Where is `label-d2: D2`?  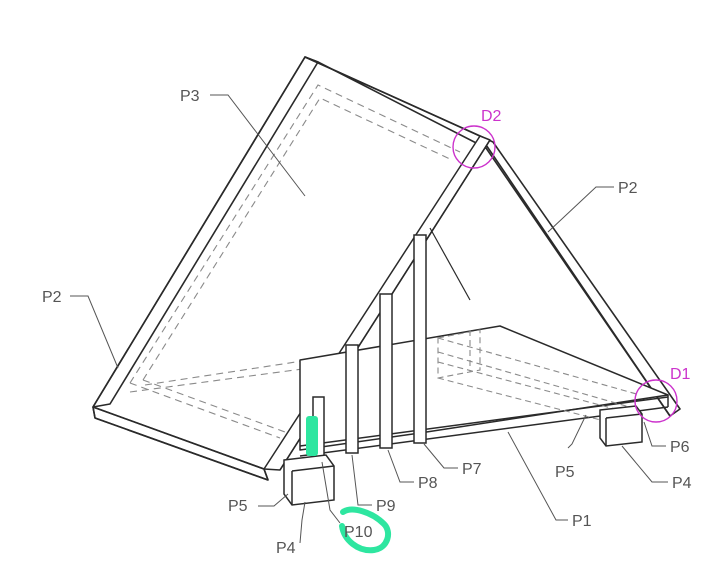 label-d2: D2 is located at coordinates (491, 116).